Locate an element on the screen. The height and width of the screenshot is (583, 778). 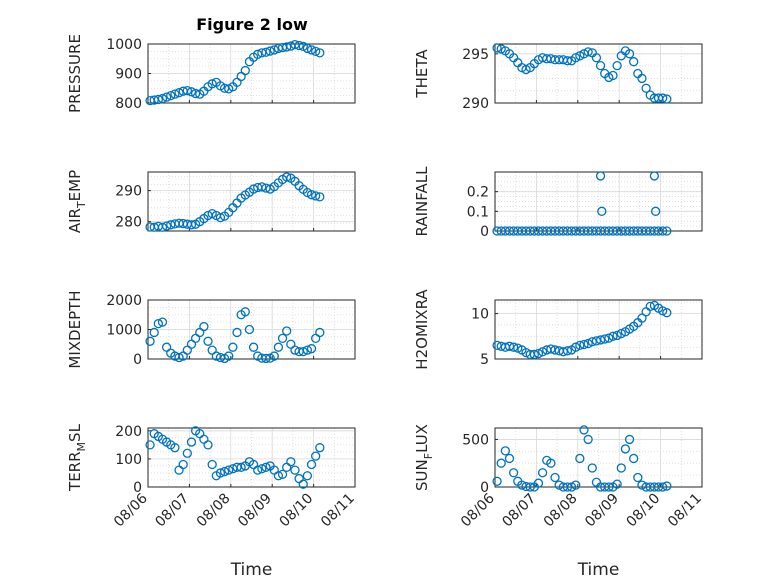
subplot-3: 280 290 AIRTEMP is located at coordinates (211, 201).